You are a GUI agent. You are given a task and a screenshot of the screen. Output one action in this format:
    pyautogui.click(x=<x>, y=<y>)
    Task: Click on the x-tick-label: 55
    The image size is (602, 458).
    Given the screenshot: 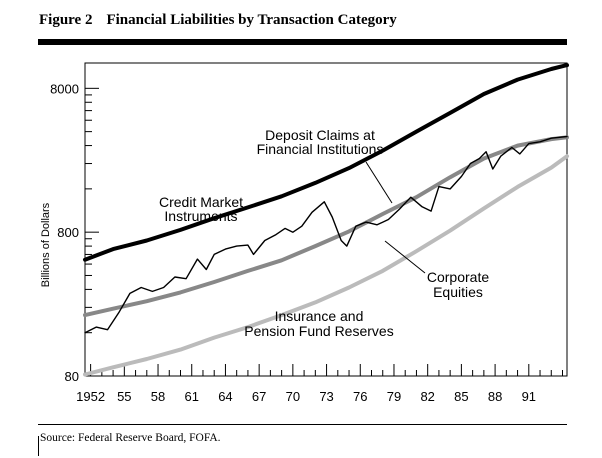 What is the action you would take?
    pyautogui.click(x=124, y=396)
    